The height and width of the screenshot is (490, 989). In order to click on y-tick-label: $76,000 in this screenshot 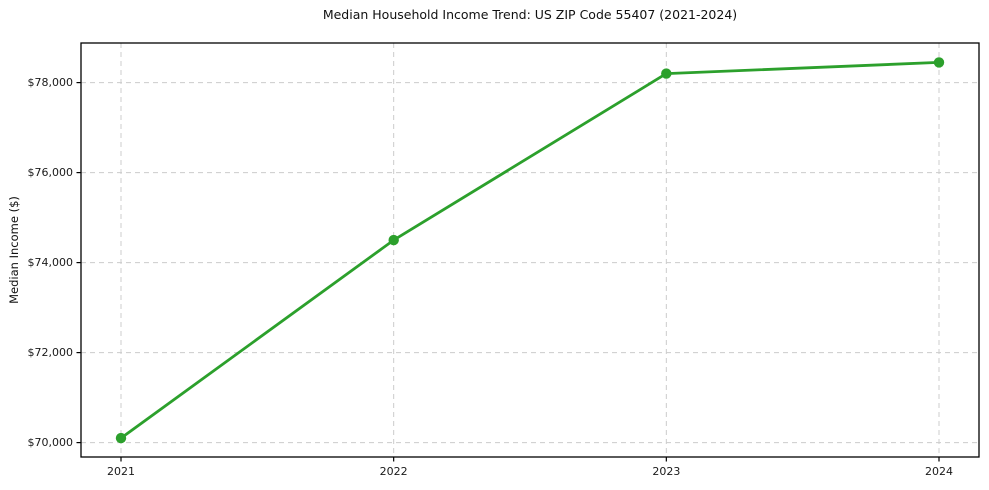, I will do `click(51, 172)`.